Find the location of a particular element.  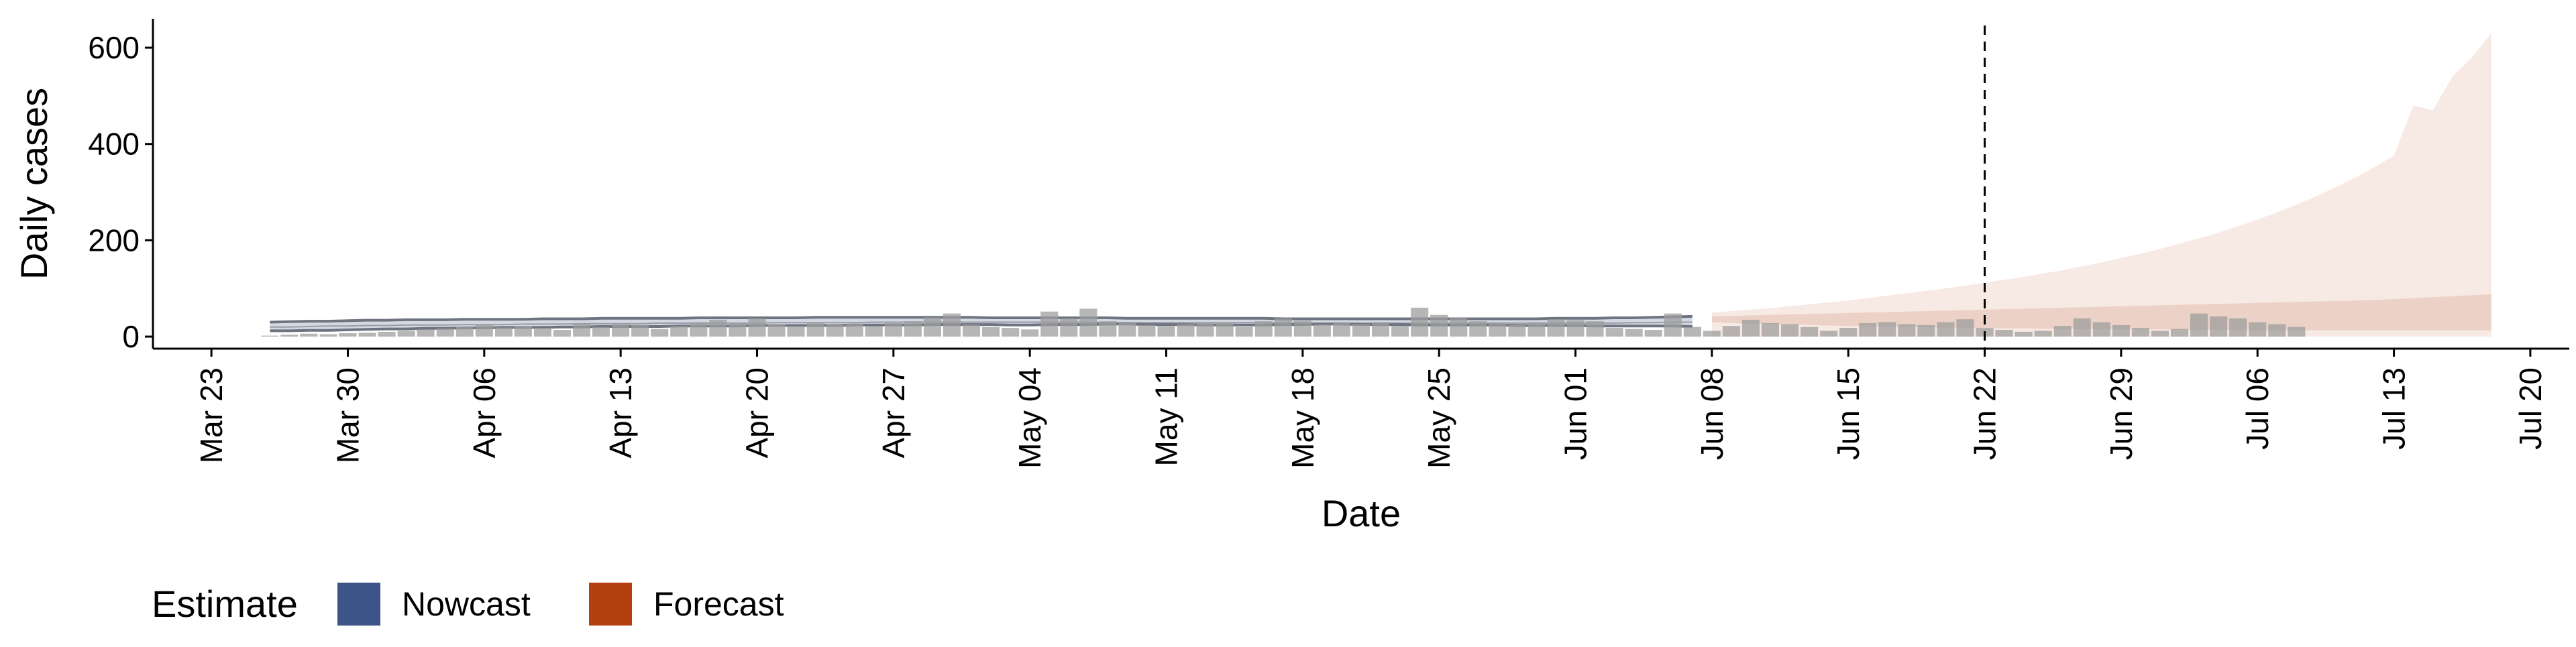

x-tick-label: Jul 13 is located at coordinates (2394, 408).